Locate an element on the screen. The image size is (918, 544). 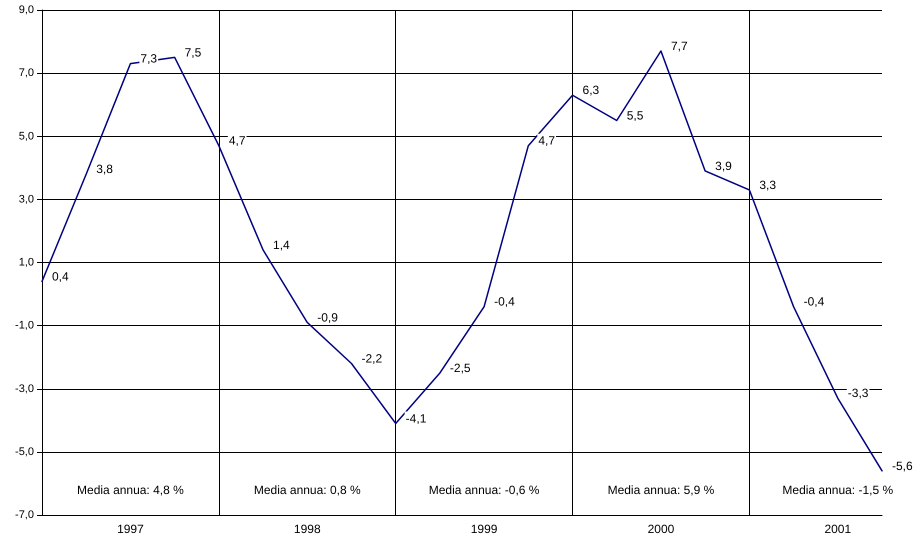
data-label: 3,3 is located at coordinates (767, 185).